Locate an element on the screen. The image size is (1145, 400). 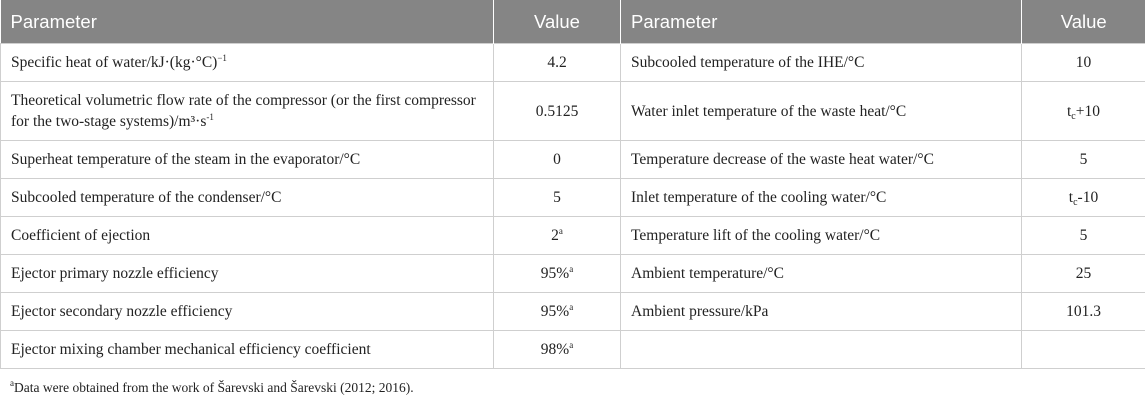
parameter-cell: Specific heat of water/kJ·(kg·°C)−1 is located at coordinates (247, 62).